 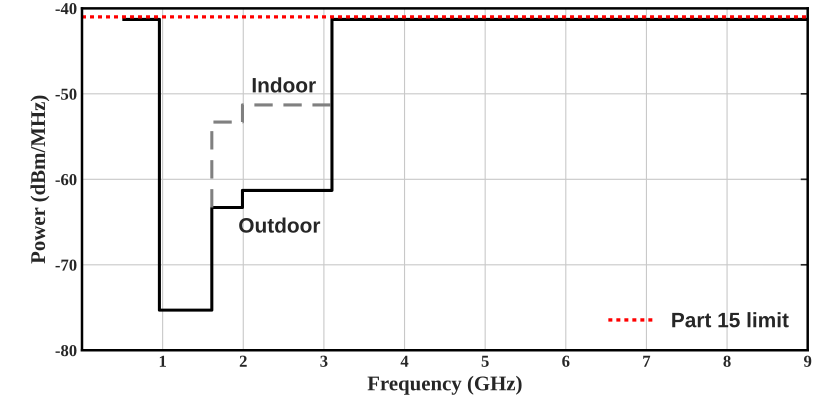 I want to click on x-tick-label: 8, so click(x=727, y=361).